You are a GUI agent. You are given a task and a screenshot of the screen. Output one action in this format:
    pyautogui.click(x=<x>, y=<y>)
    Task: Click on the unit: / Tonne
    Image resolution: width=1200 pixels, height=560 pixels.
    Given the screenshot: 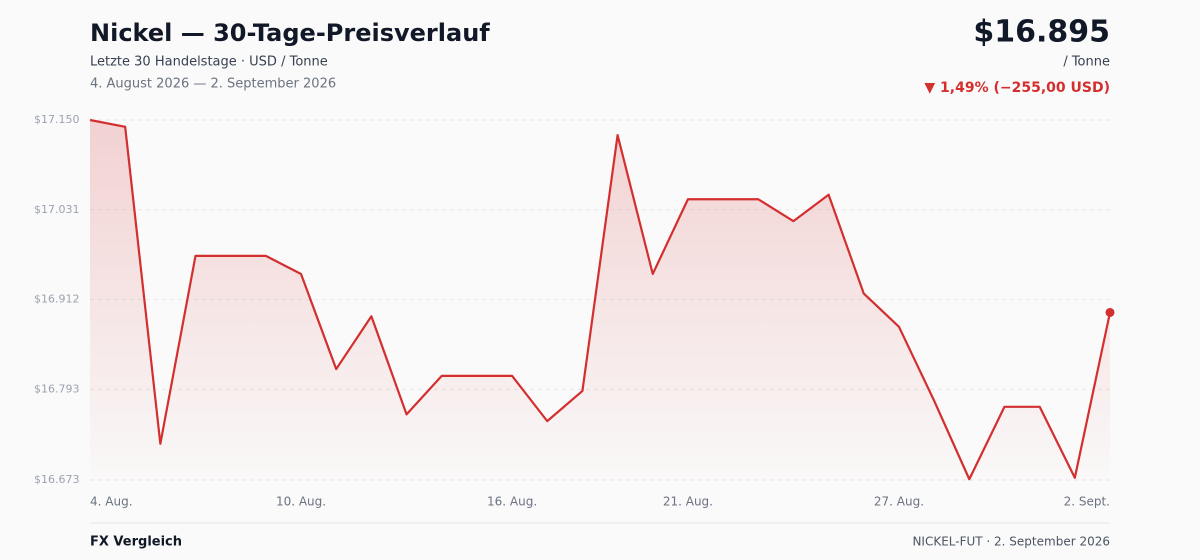 What is the action you would take?
    pyautogui.click(x=1086, y=62)
    